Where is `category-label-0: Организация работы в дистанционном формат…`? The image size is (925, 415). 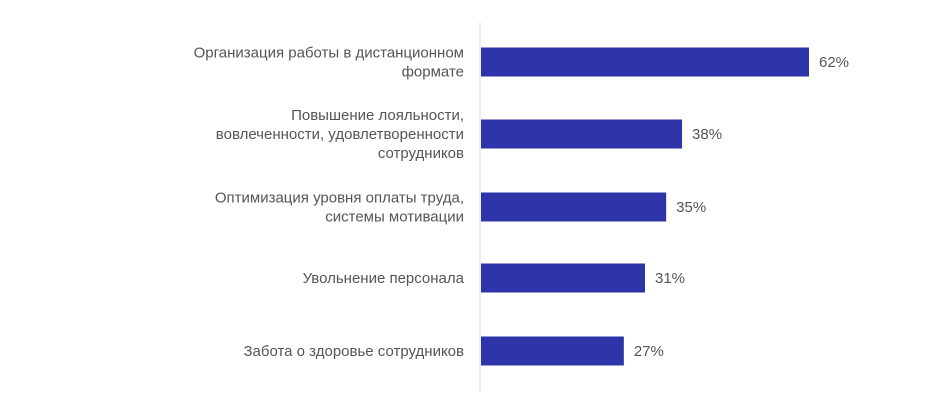 category-label-0: Организация работы в дистанционном формат… is located at coordinates (329, 63).